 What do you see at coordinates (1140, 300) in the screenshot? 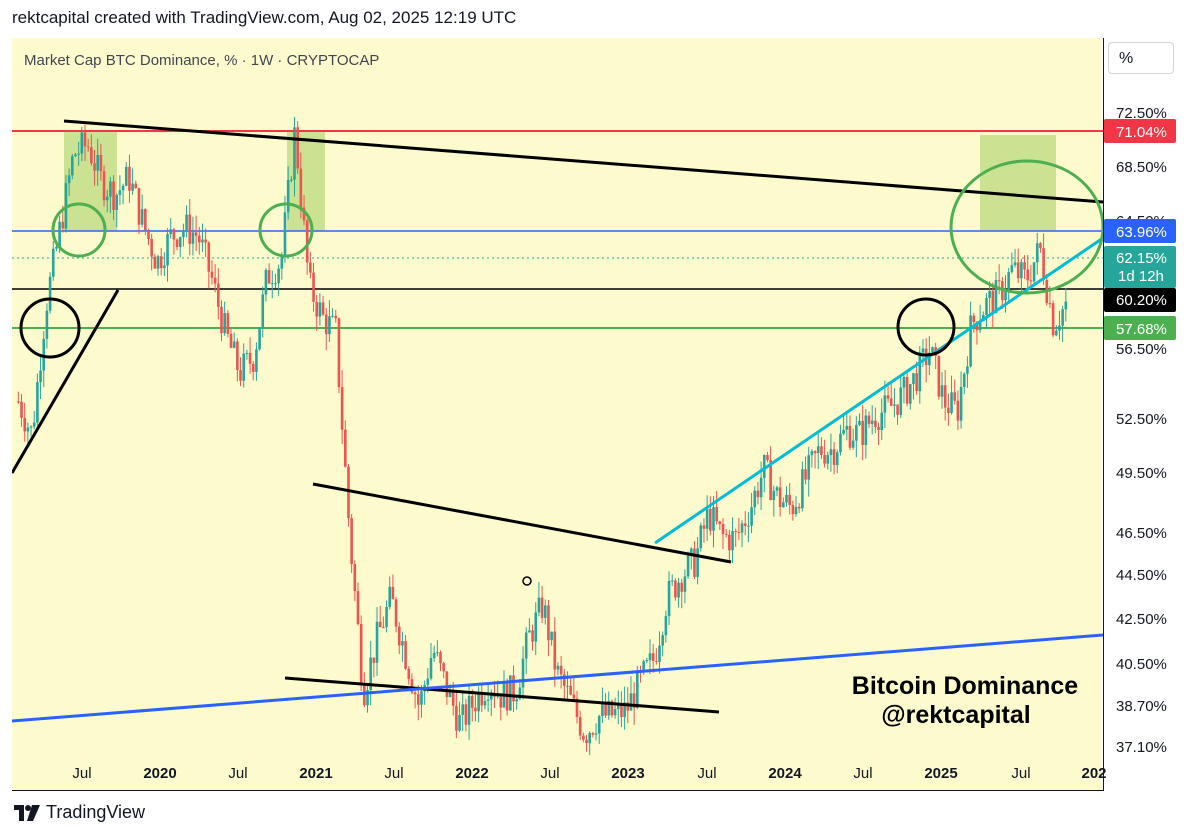
I see `level-badge-60-20: 60.20%` at bounding box center [1140, 300].